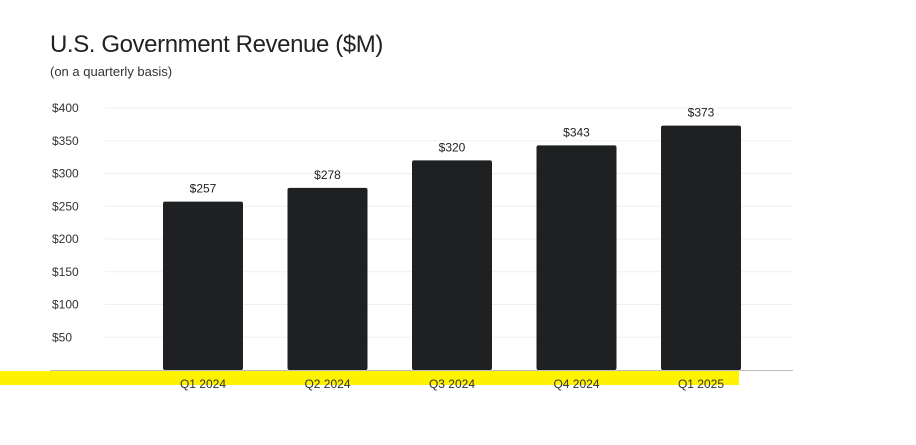 Image resolution: width=916 pixels, height=445 pixels. Describe the element at coordinates (65, 174) in the screenshot. I see `y-tick-label: $300` at that location.